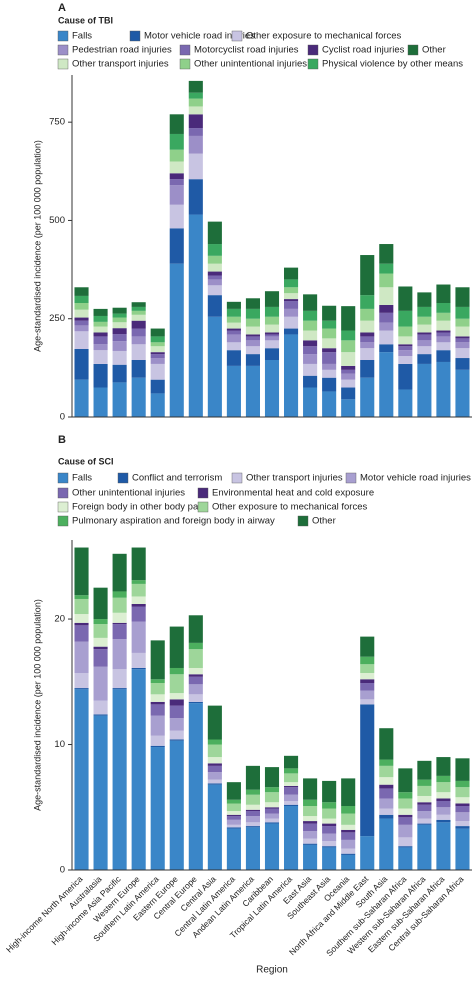 This screenshot has height=982, width=474. Describe the element at coordinates (272, 970) in the screenshot. I see `x-axis-label: Region` at that location.